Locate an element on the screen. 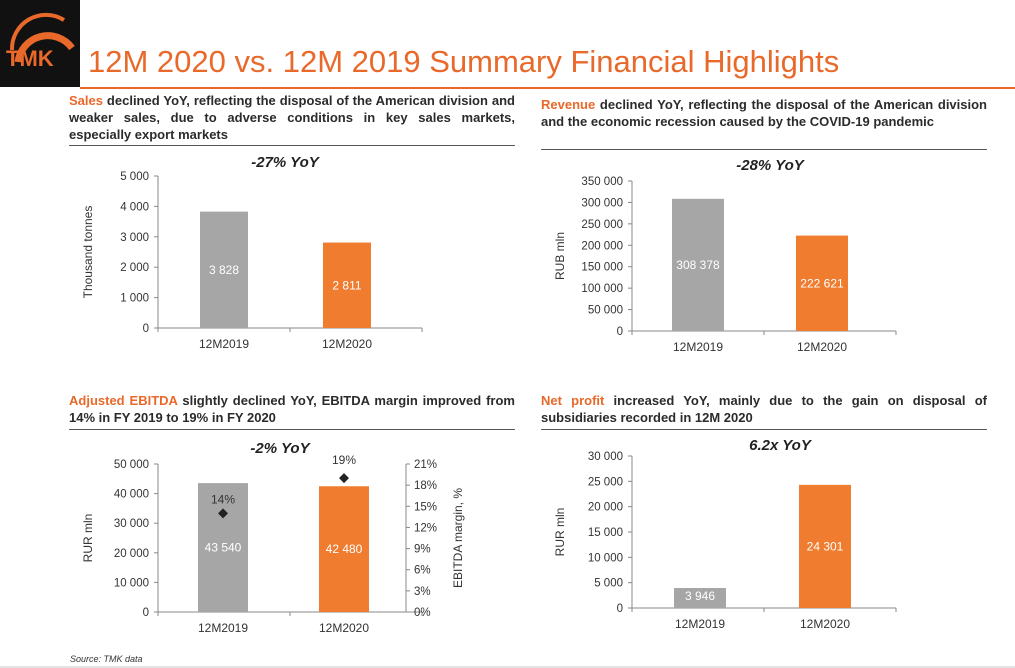  data-label: 43 540 is located at coordinates (223, 548).